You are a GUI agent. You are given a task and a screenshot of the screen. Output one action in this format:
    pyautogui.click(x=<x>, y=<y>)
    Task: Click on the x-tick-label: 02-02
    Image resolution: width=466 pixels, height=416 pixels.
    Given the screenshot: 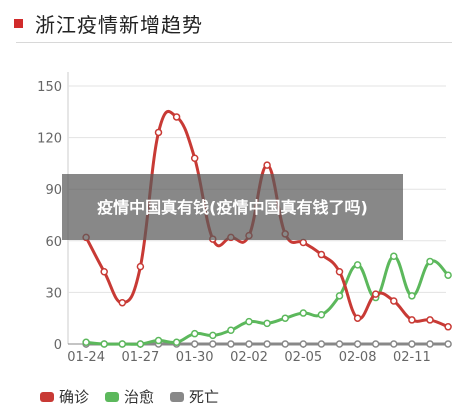 What is the action you would take?
    pyautogui.click(x=249, y=357)
    